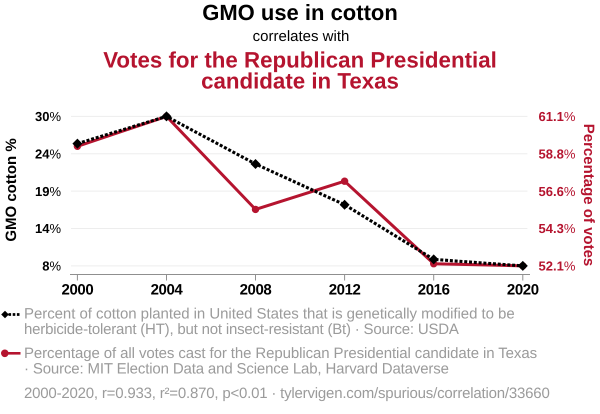  I want to click on svg-text: GMO cotton %, so click(11, 189).